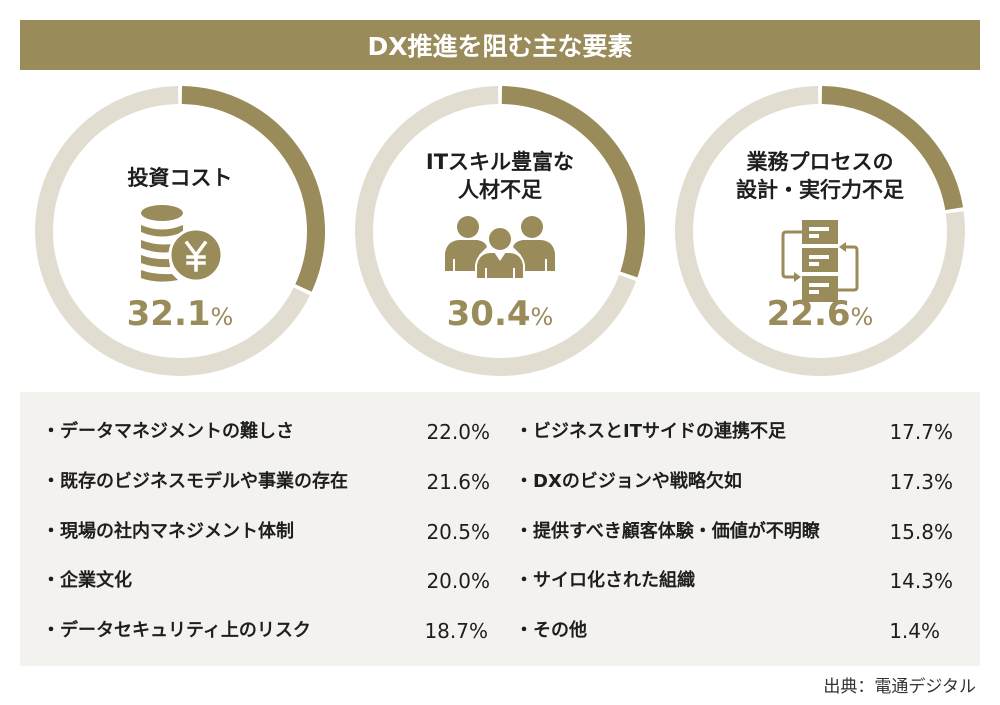 The height and width of the screenshot is (705, 1000). I want to click on factor-row-label: ・サイロ化された組織, so click(605, 580).